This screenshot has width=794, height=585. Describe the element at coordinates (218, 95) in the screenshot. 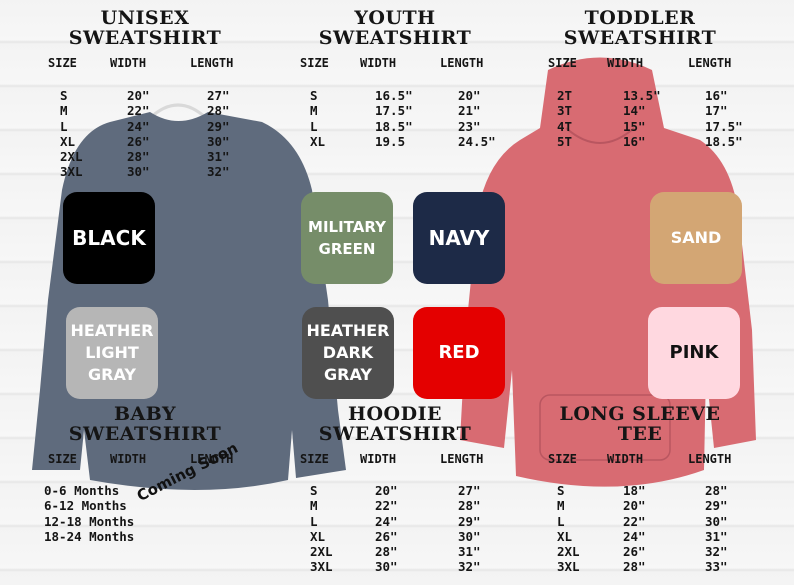

I see `table-cell: 27"` at that location.